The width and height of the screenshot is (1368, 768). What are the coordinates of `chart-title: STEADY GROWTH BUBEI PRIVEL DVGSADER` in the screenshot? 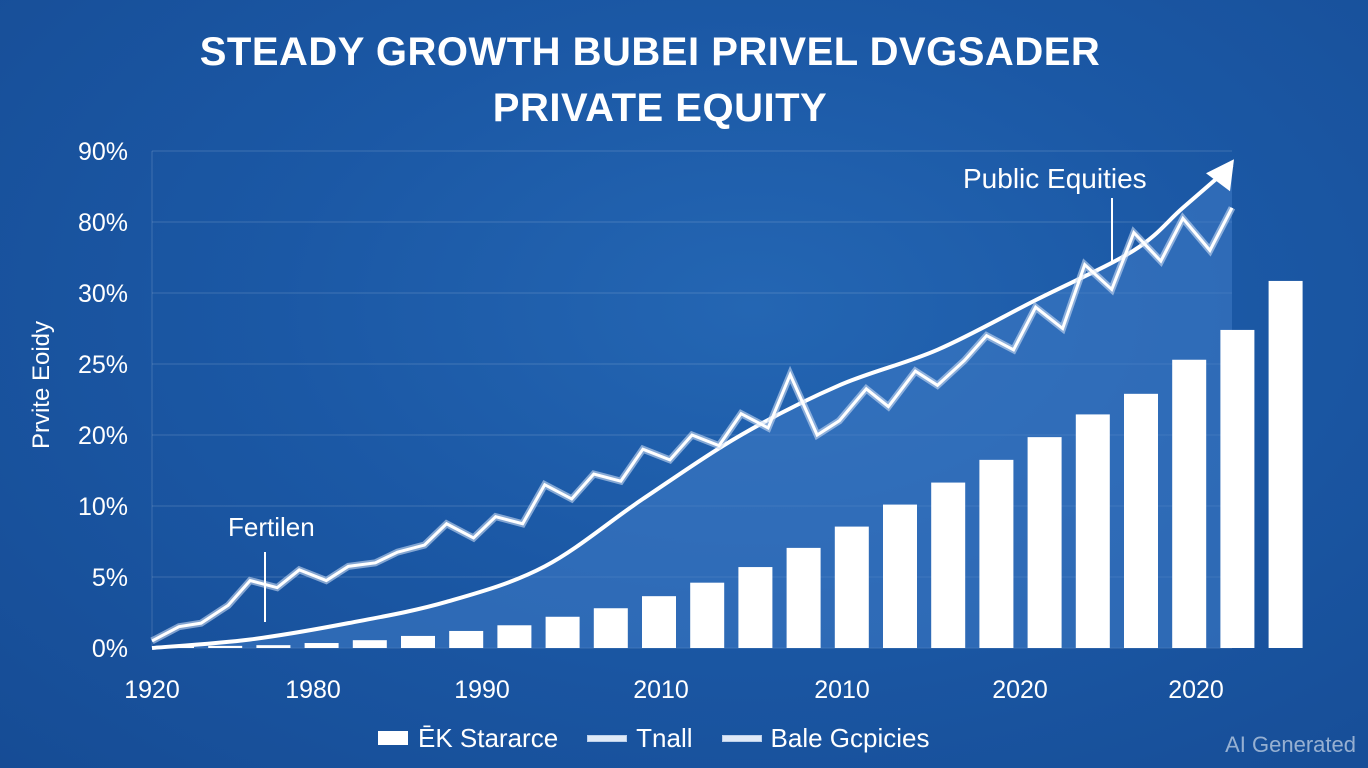 It's located at (650, 52).